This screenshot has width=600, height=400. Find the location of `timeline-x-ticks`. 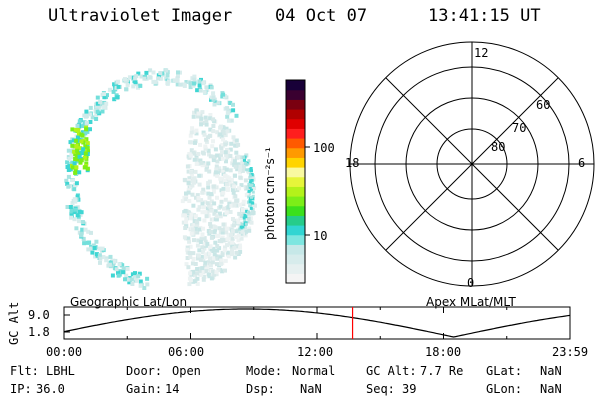

timeline-x-ticks is located at coordinates (317, 323).